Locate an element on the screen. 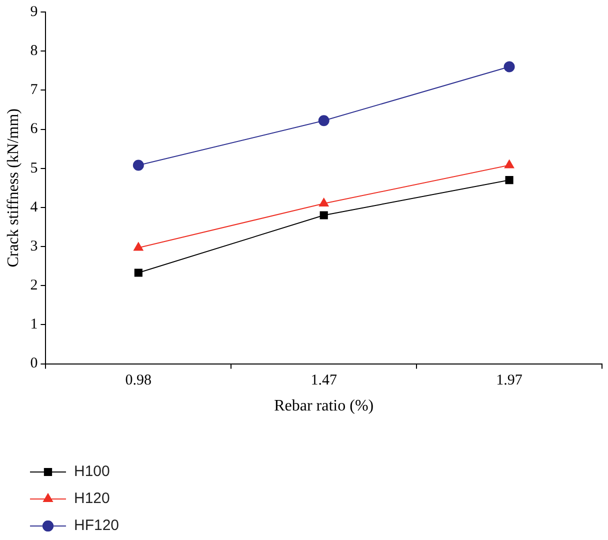 The height and width of the screenshot is (540, 608). legend-label: HF120 is located at coordinates (97, 525).